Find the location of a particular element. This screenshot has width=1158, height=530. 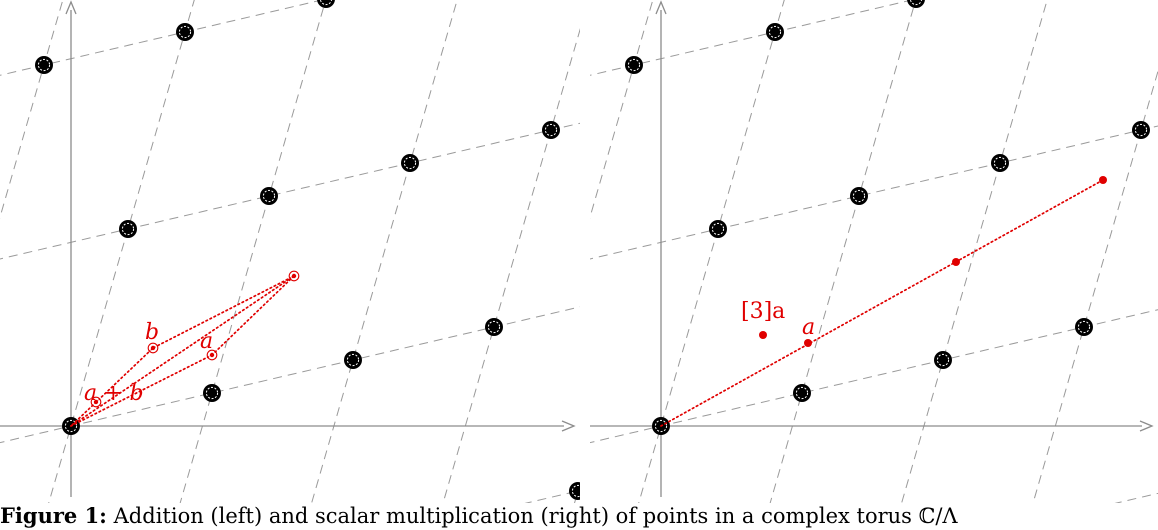

point-a-plus-b-unreduced is located at coordinates (294, 276).